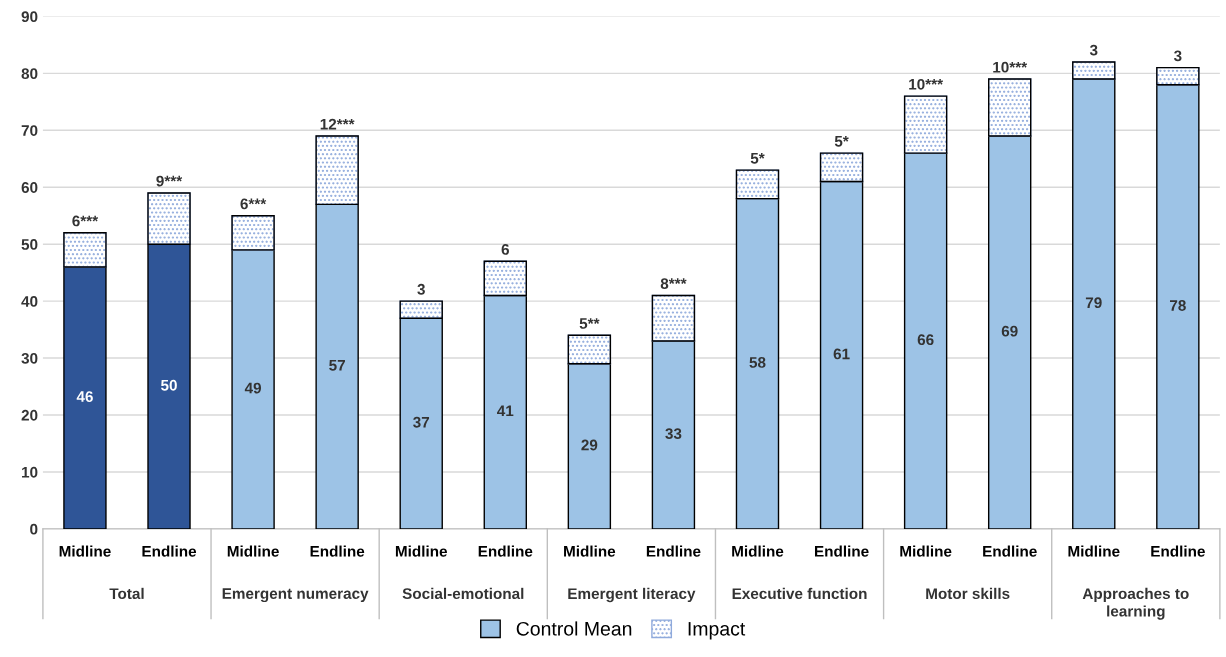  What do you see at coordinates (463, 593) in the screenshot?
I see `text: Social-emotional` at bounding box center [463, 593].